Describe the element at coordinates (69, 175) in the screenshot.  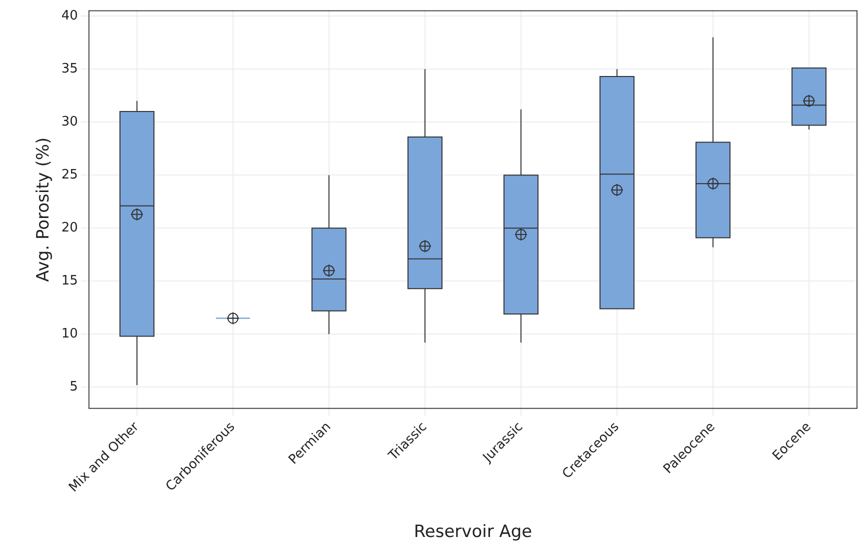
I see `y-tick-label: 25` at that location.